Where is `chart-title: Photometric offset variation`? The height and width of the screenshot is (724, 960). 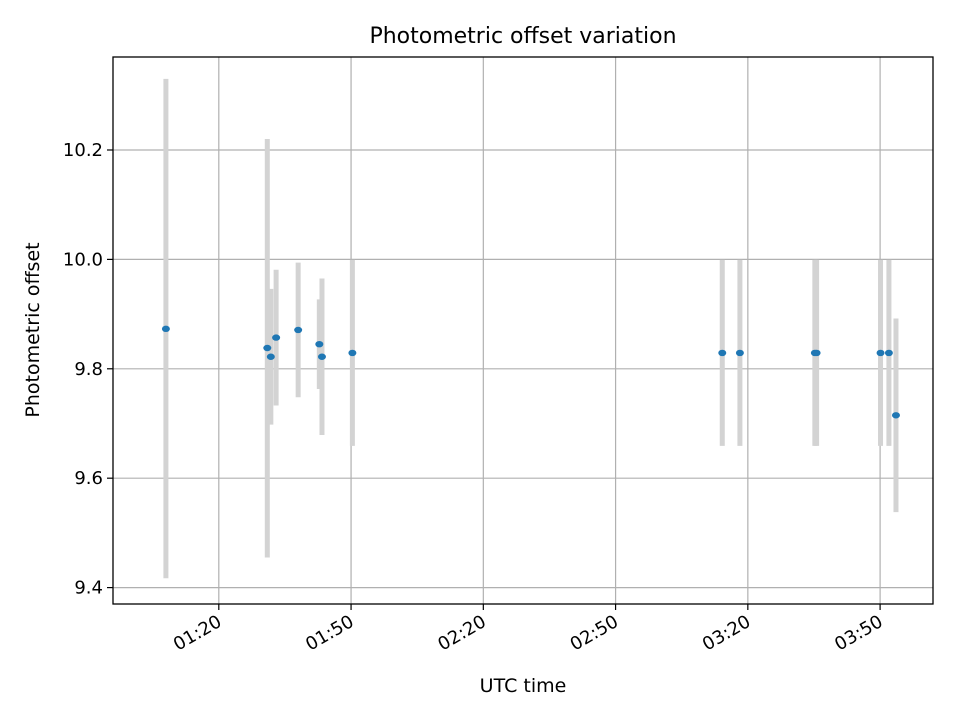 chart-title: Photometric offset variation is located at coordinates (522, 36).